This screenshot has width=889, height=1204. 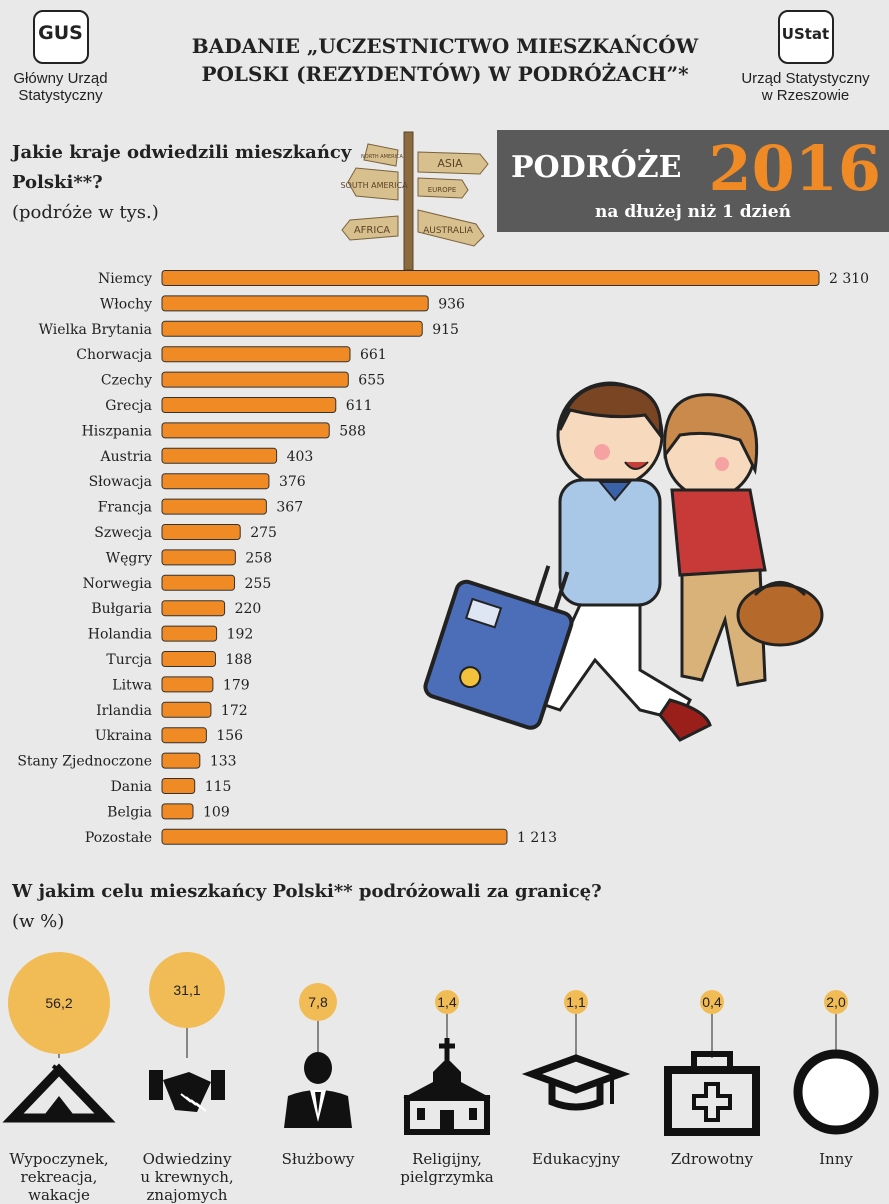 What do you see at coordinates (126, 457) in the screenshot?
I see `bar-category-label: Austria` at bounding box center [126, 457].